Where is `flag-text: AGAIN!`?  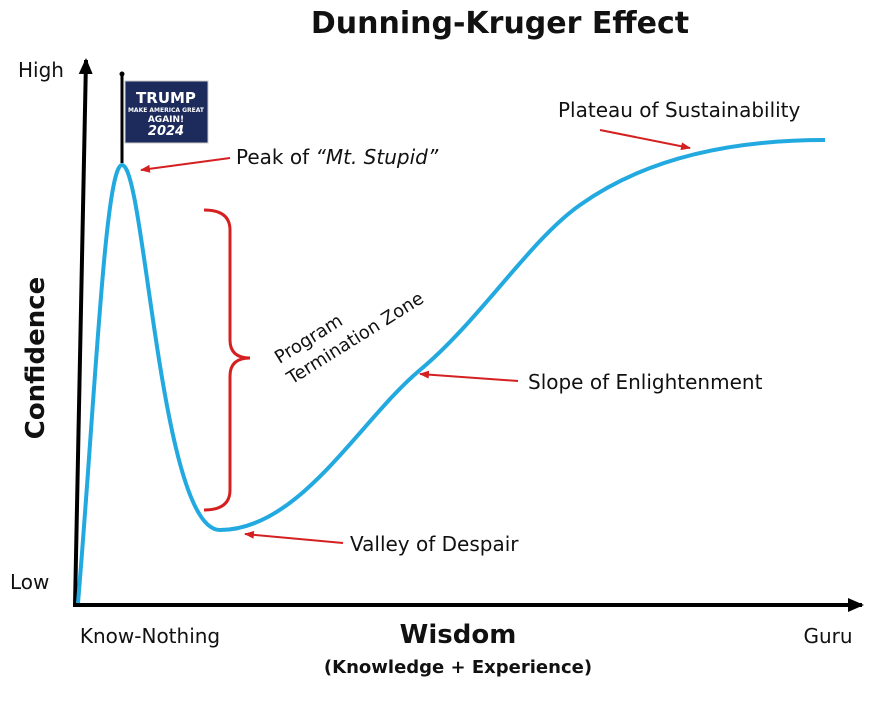
flag-text: AGAIN! is located at coordinates (166, 120).